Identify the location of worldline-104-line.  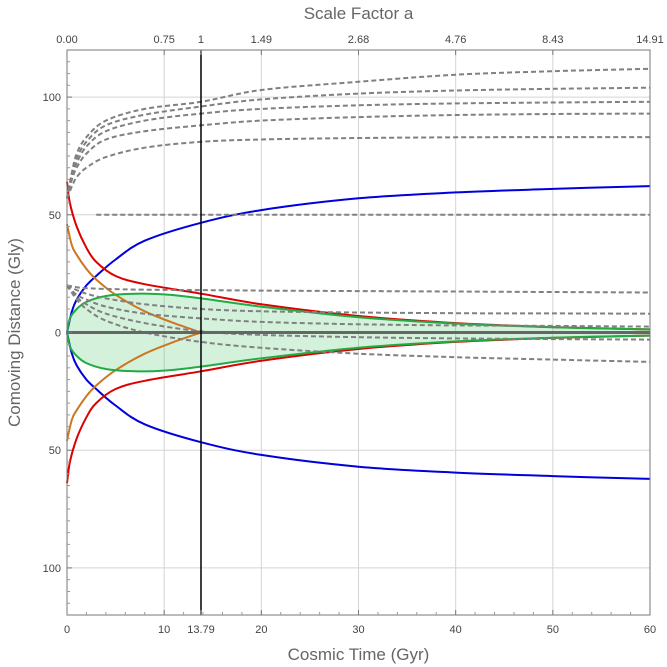
(358, 142).